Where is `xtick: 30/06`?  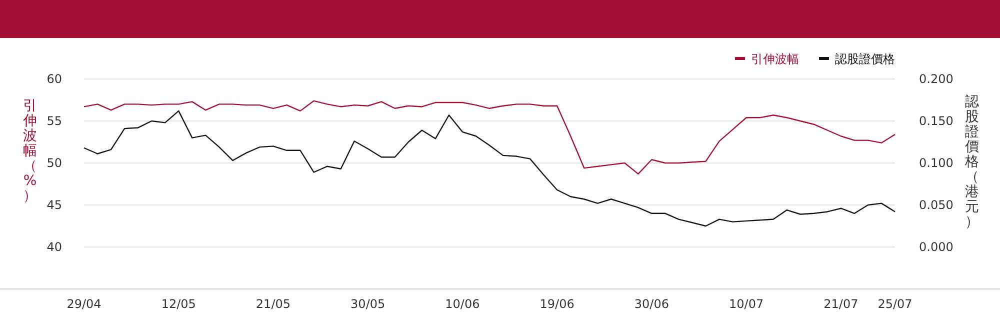
xtick: 30/06 is located at coordinates (651, 304).